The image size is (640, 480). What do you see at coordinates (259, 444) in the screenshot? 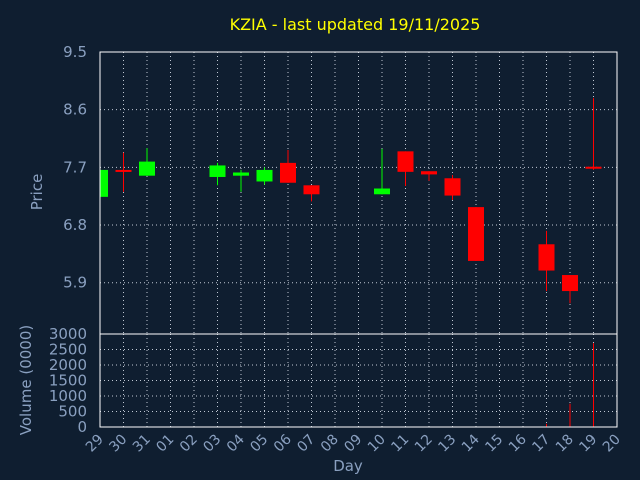
I see `x-tick-label: 05` at bounding box center [259, 444].